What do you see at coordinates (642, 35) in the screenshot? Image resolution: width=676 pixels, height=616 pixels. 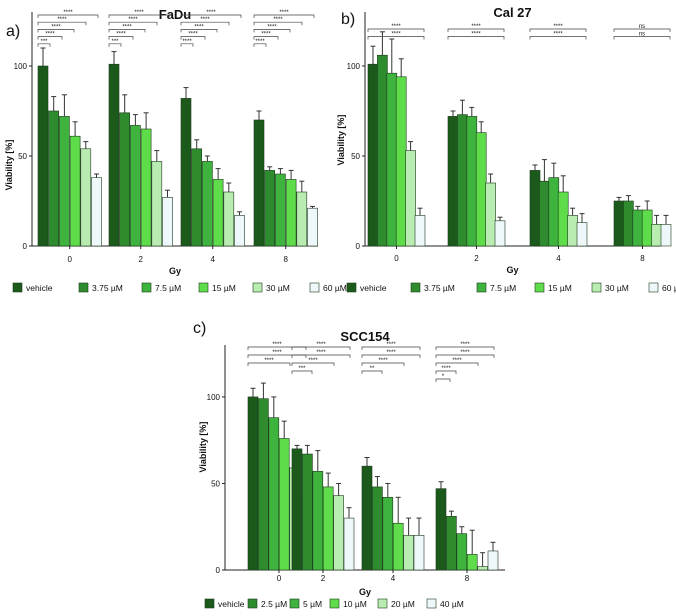 I see `significance-label: ns` at bounding box center [642, 35].